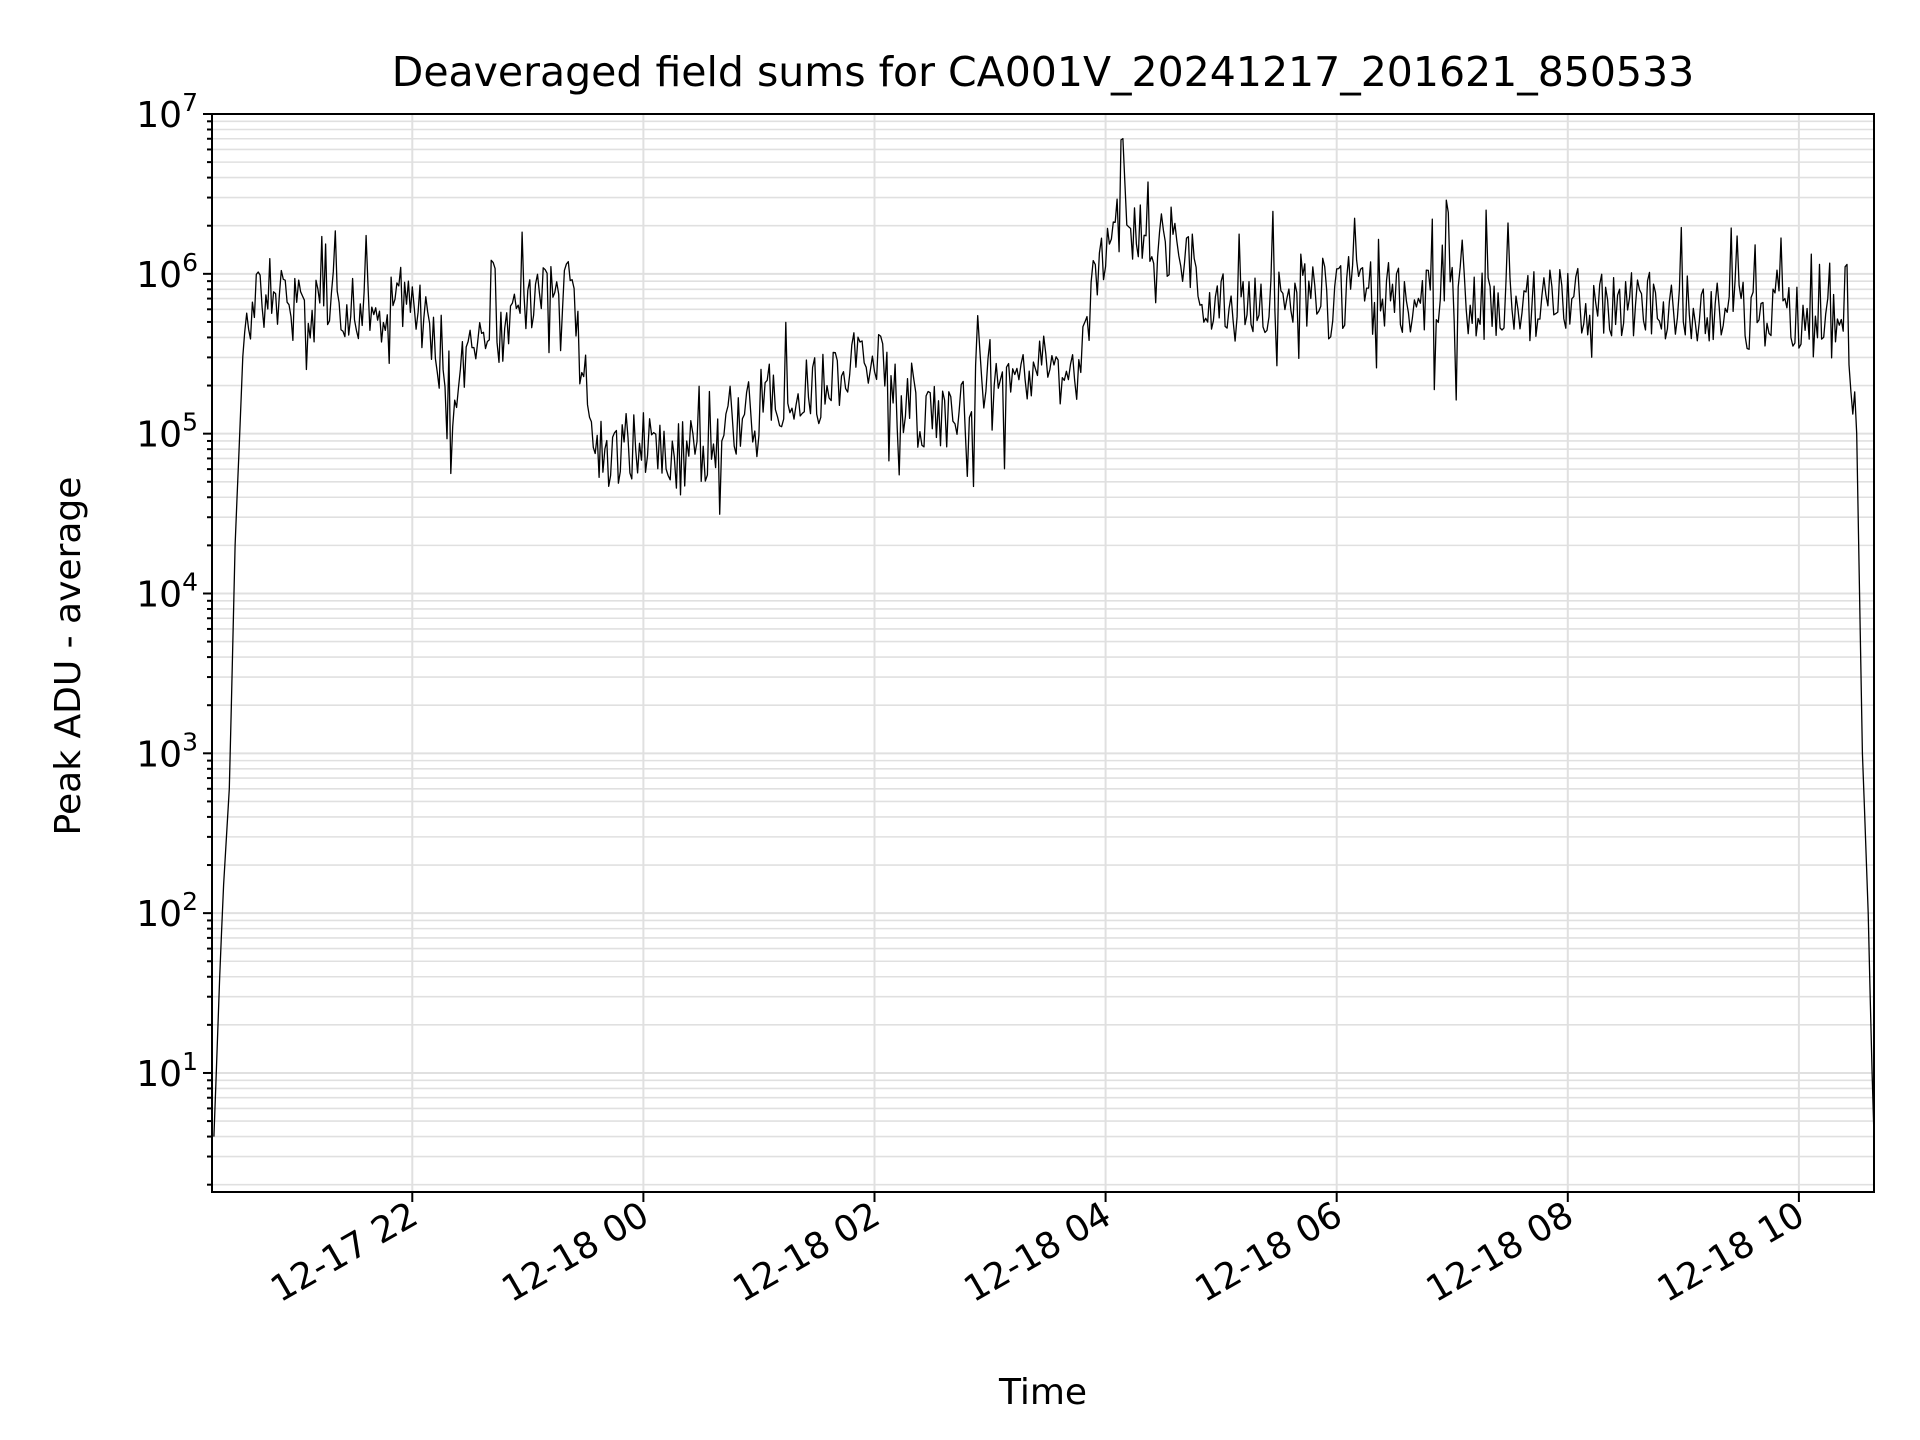 This screenshot has width=1920, height=1440. I want to click on y-tick-label: 10⁷, so click(167, 112).